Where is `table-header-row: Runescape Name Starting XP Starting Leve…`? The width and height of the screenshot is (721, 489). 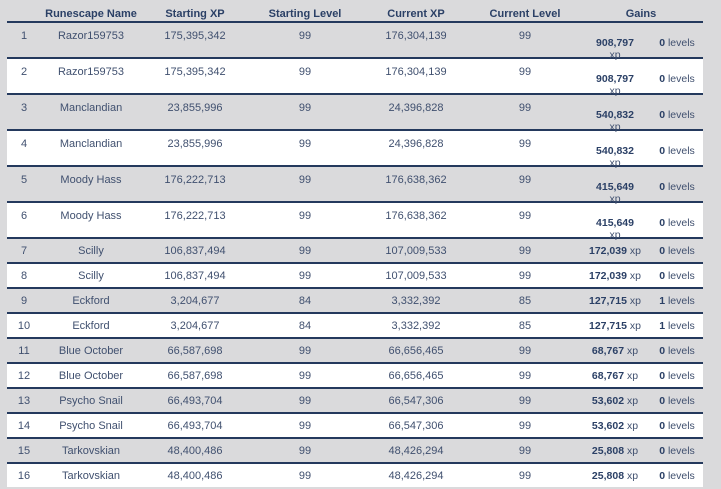 table-header-row: Runescape Name Starting XP Starting Leve… is located at coordinates (355, 10).